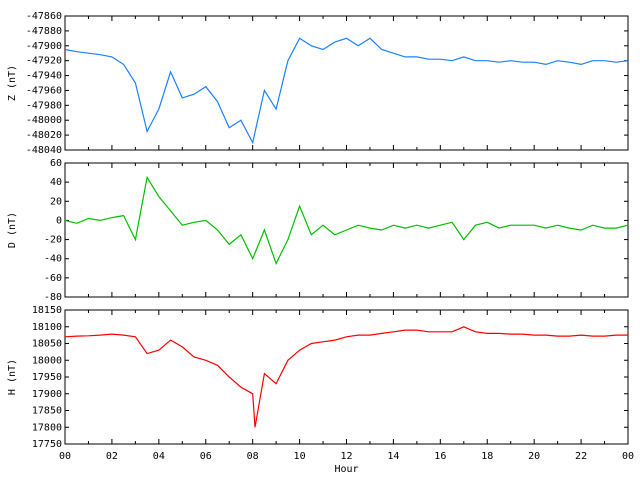 Image resolution: width=640 pixels, height=480 pixels. Describe the element at coordinates (44, 150) in the screenshot. I see `y-tick-label: -48040` at that location.